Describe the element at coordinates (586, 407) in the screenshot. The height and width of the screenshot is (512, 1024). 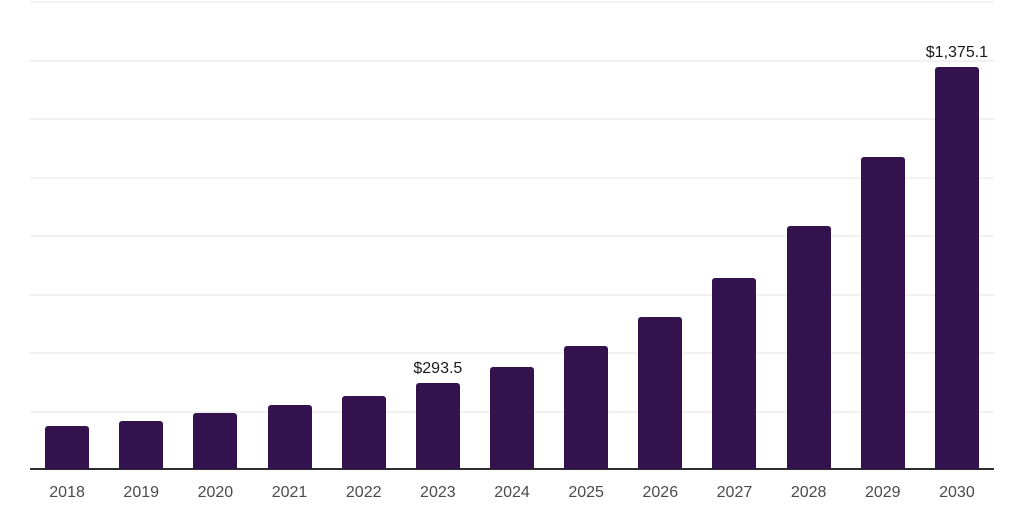
I see `bar-2025` at that location.